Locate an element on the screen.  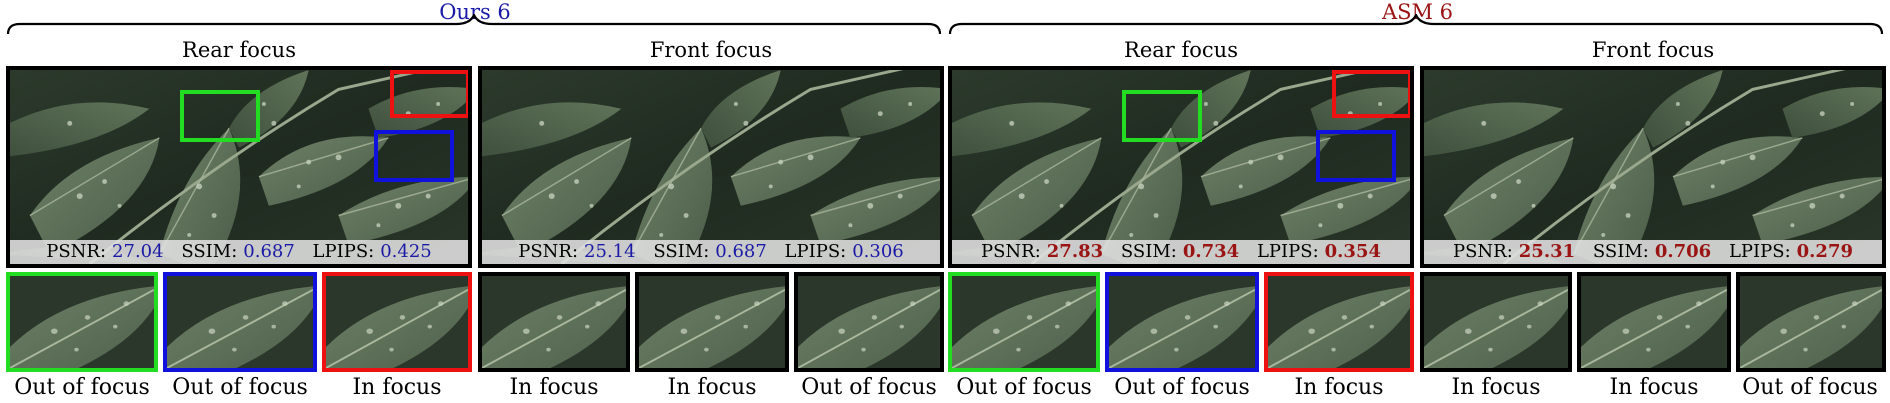
group-title-asm: ASM 6 is located at coordinates (1417, 12).